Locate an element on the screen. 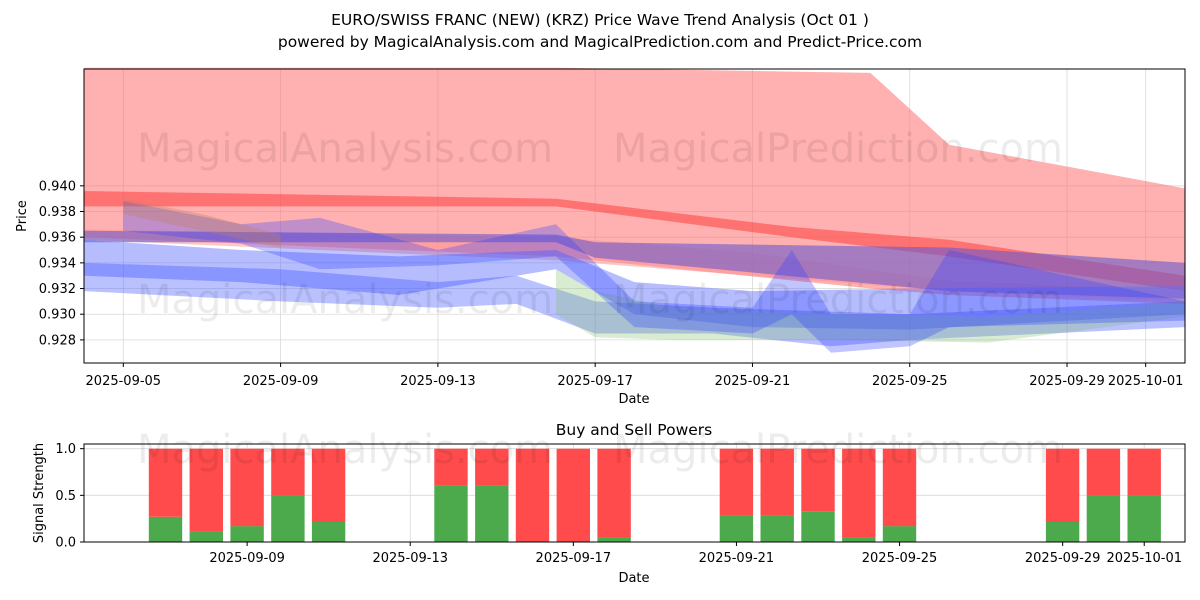 The image size is (1200, 600). price-x-tick-label: 2025-09-05 is located at coordinates (124, 381).